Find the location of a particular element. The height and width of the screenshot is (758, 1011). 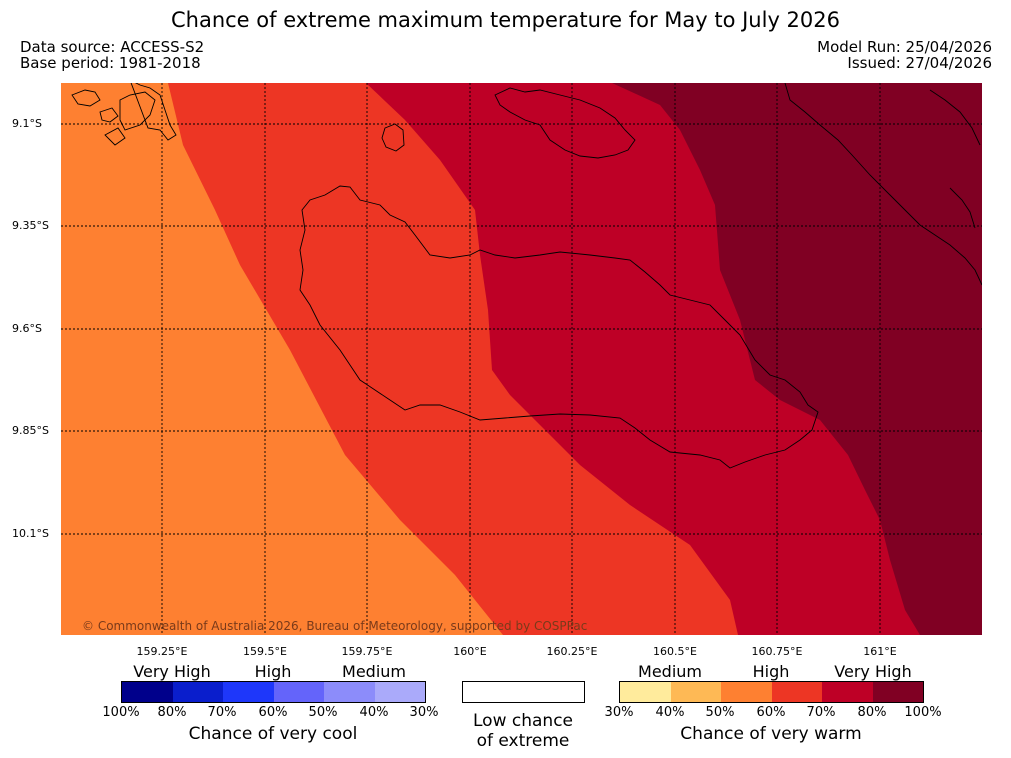

low-chance-line1: Low chance is located at coordinates (523, 721).